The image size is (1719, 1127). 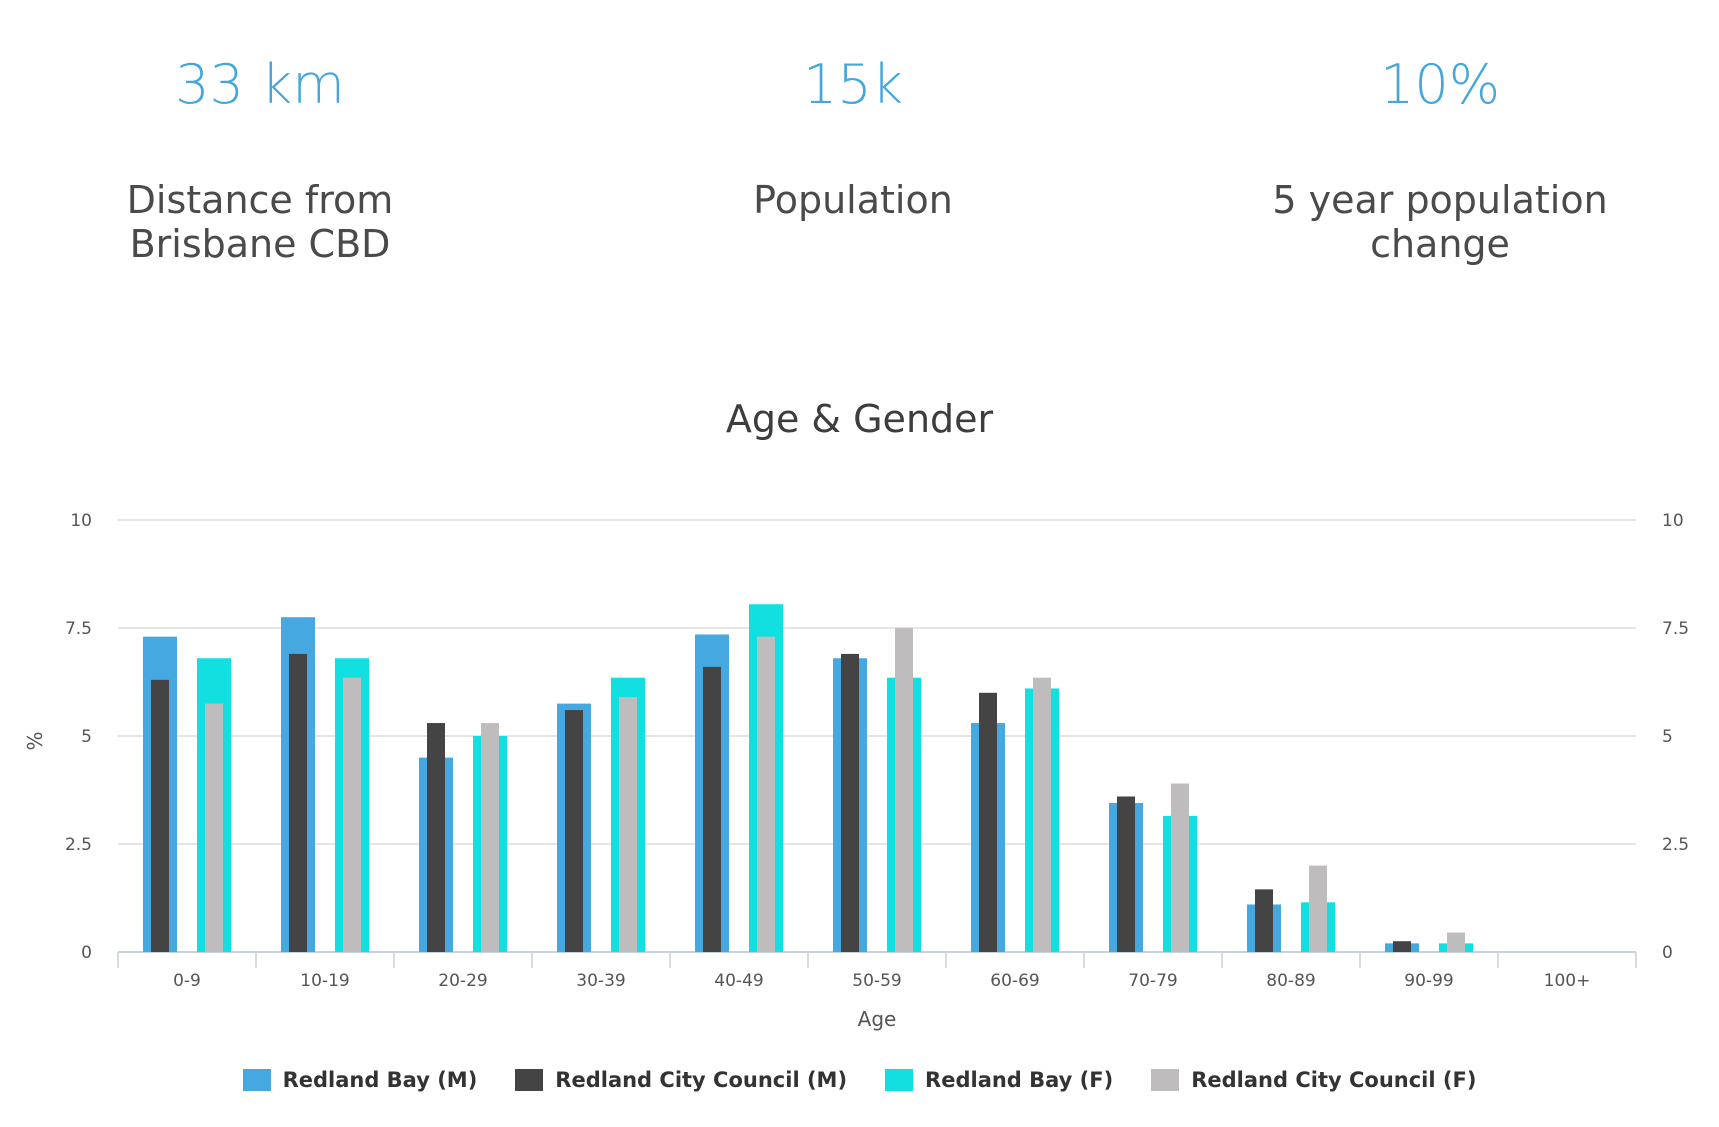 I want to click on y-tick-label-right: 0, so click(x=1667, y=953).